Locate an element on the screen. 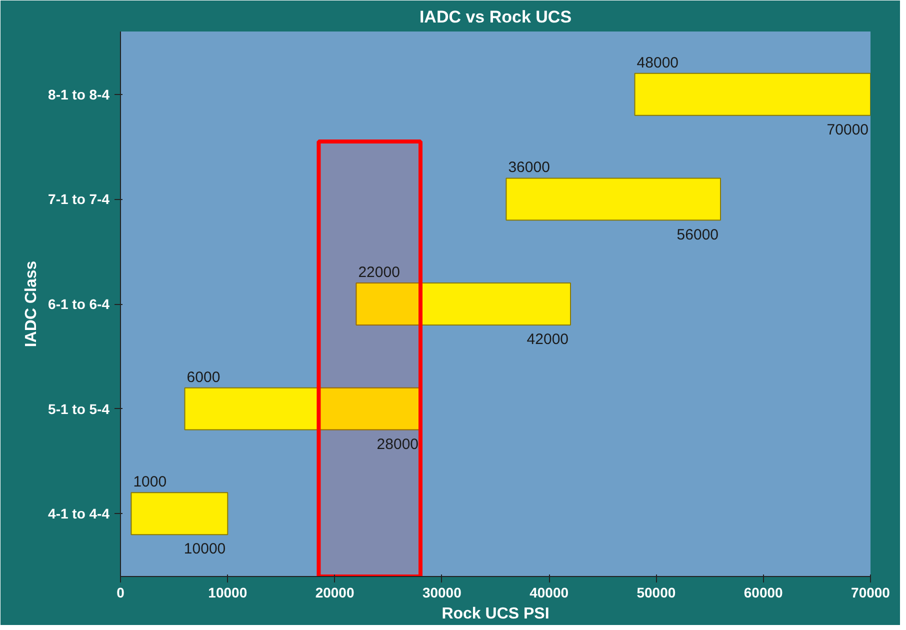 The width and height of the screenshot is (906, 630). annotation: 10000 is located at coordinates (205, 549).